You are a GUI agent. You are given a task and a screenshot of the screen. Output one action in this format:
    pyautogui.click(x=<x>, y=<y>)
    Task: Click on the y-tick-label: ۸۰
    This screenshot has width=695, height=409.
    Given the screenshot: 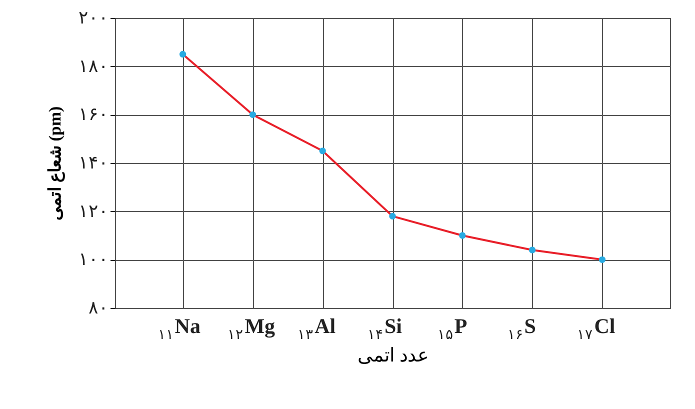 What is the action you would take?
    pyautogui.click(x=98, y=308)
    